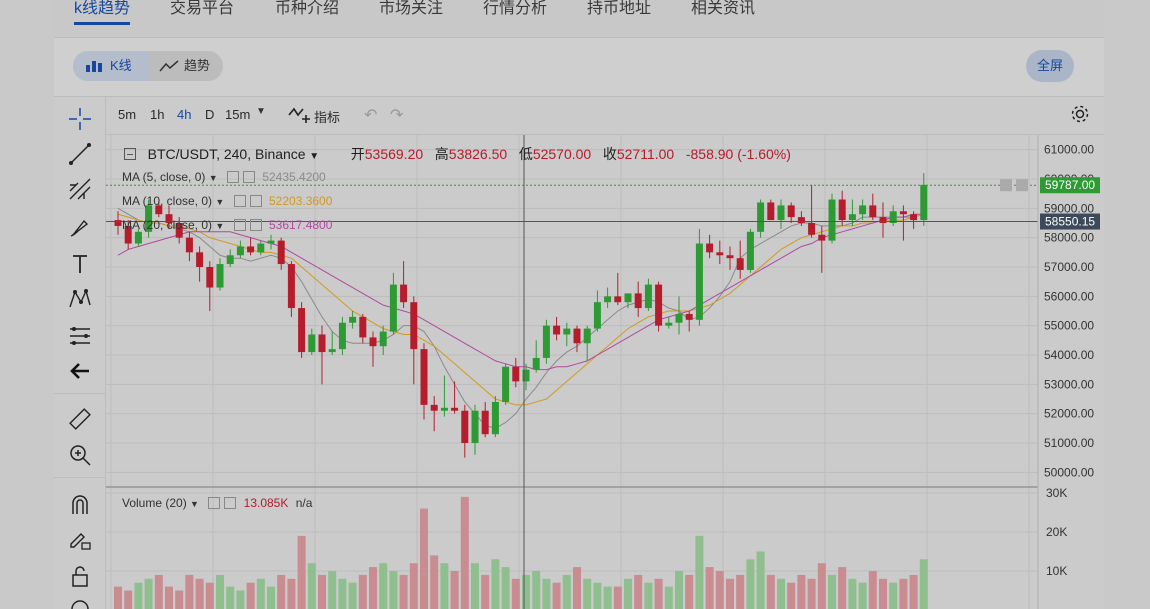 This screenshot has height=609, width=1150. I want to click on ma10-dropdown-icon: ▼, so click(220, 202).